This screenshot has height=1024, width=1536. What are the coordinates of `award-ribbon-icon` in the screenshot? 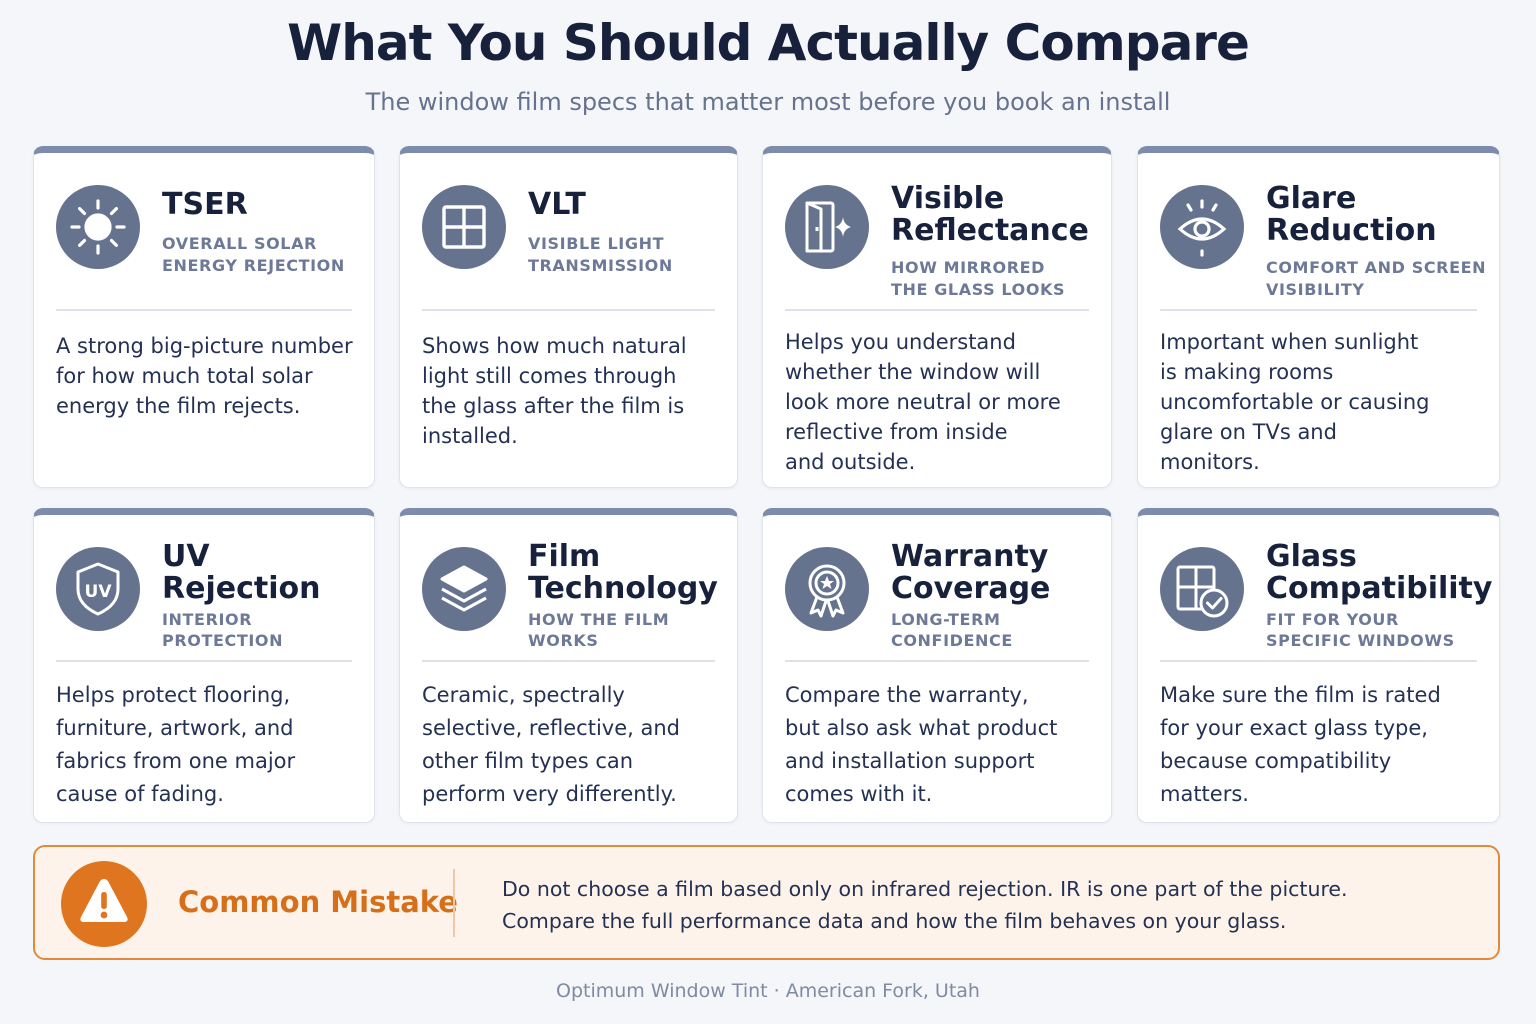 It's located at (827, 589).